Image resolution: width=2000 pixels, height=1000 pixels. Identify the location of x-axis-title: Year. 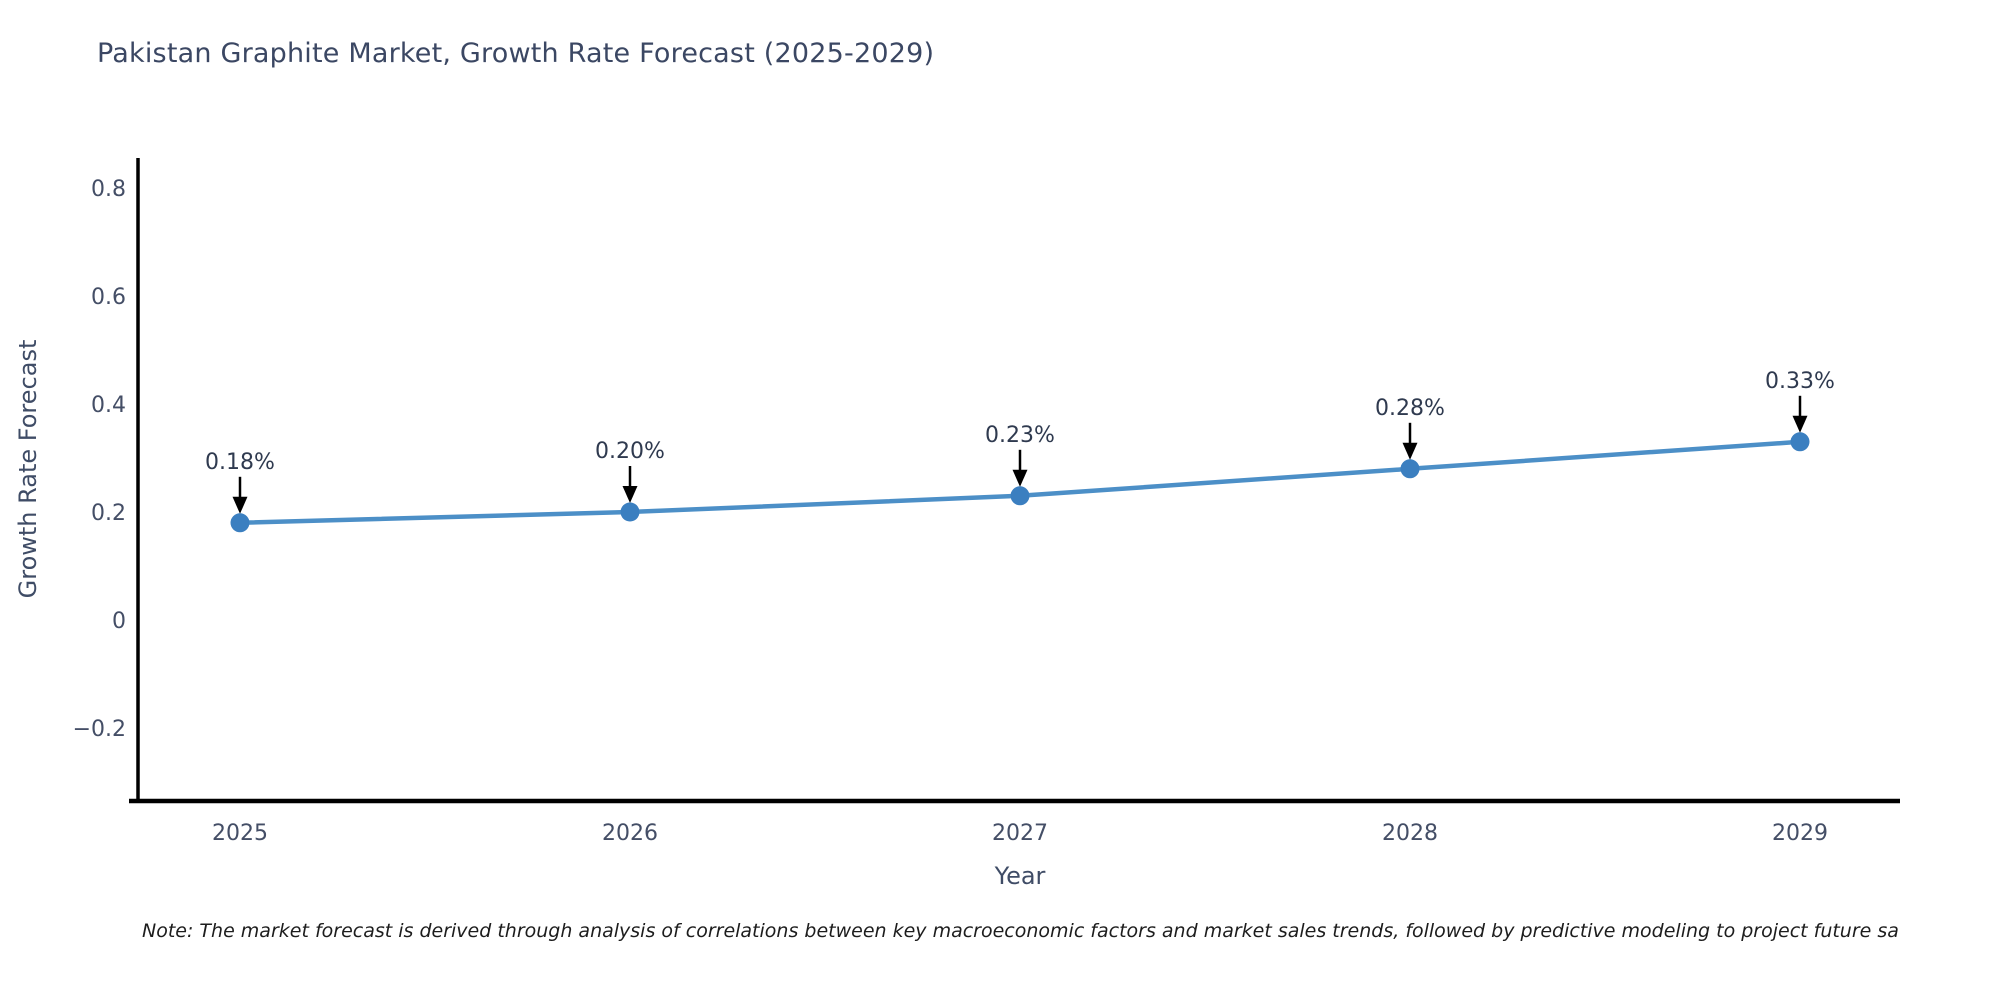
(1020, 876).